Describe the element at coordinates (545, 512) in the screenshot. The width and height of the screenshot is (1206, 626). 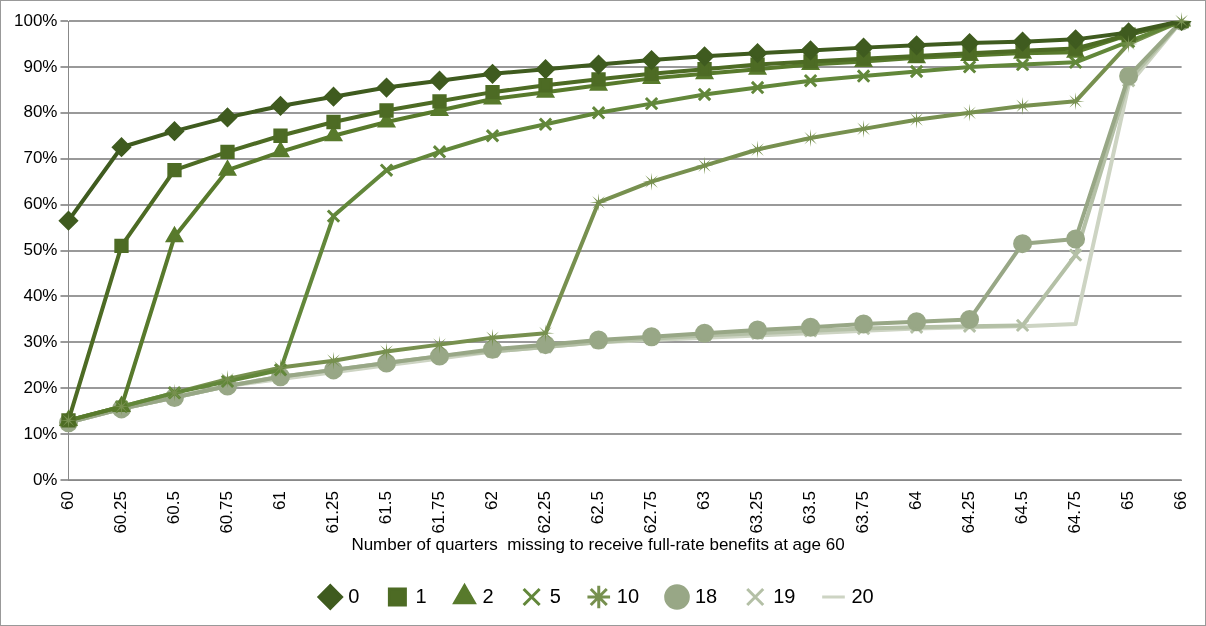
I see `x-tick-label: 62.25` at that location.